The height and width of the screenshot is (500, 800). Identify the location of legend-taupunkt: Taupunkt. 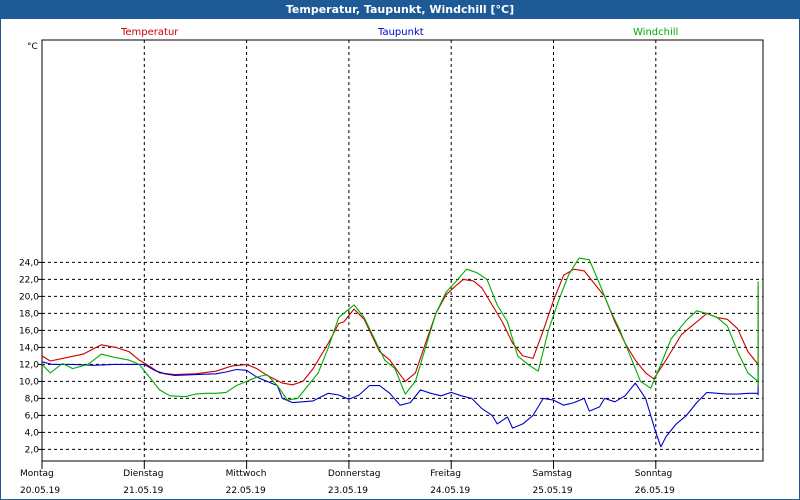
(400, 32).